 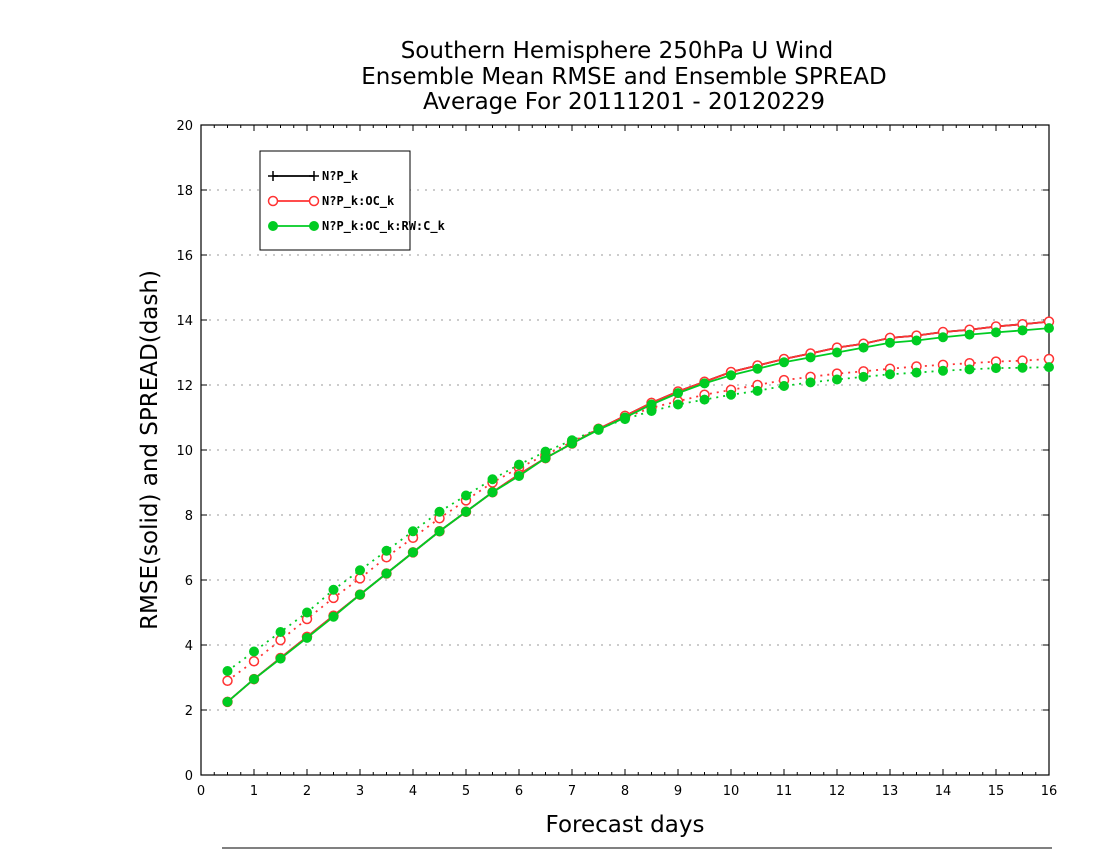 What do you see at coordinates (837, 791) in the screenshot?
I see `x-tick-label: 12` at bounding box center [837, 791].